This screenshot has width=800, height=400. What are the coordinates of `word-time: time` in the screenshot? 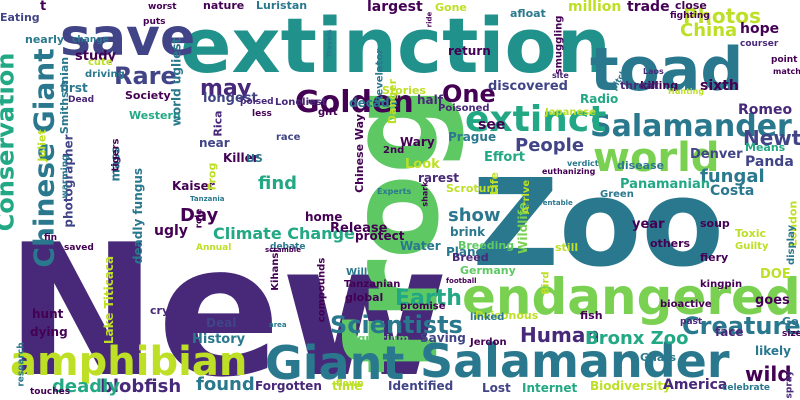 It's located at (347, 386).